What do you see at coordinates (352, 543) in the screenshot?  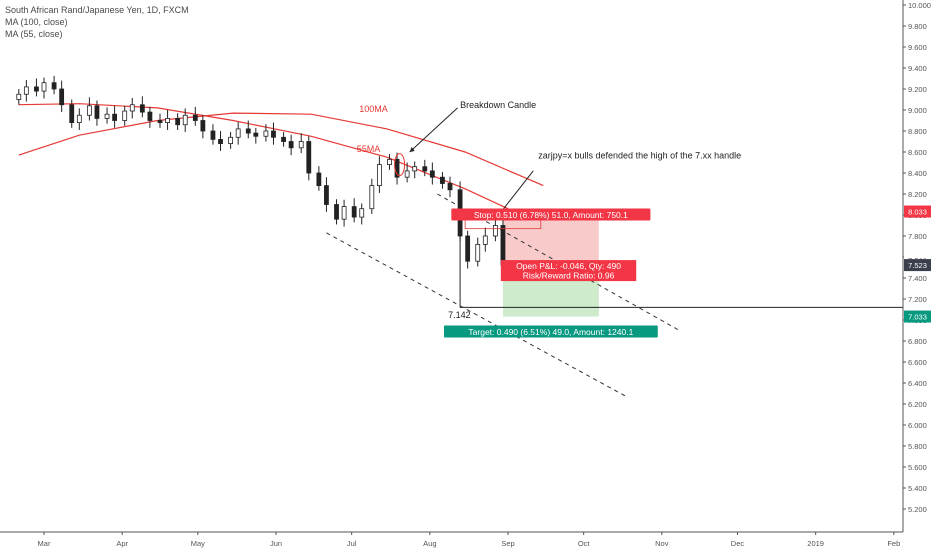 I see `time-tick-label: Jul` at bounding box center [352, 543].